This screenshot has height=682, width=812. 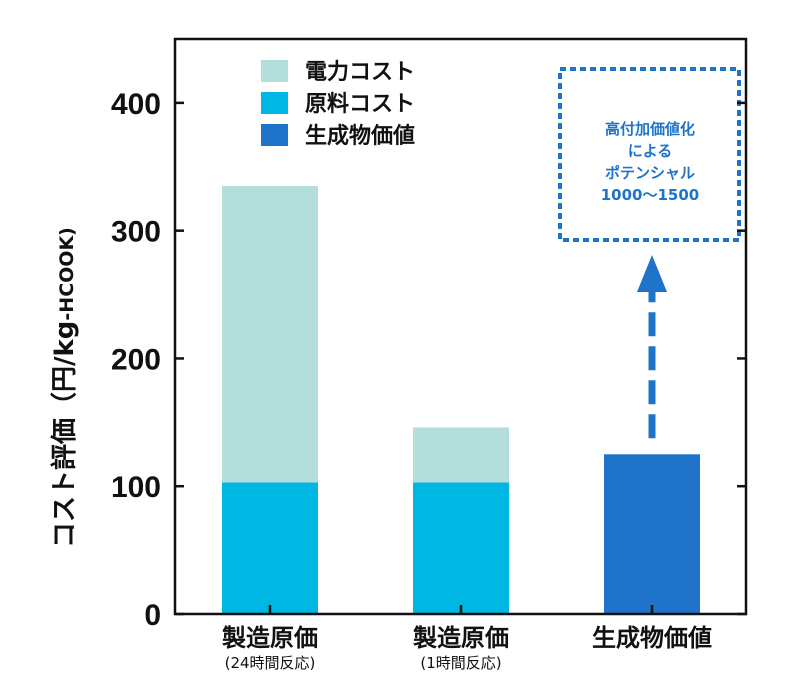 What do you see at coordinates (136, 359) in the screenshot?
I see `y-tick-label: 200` at bounding box center [136, 359].